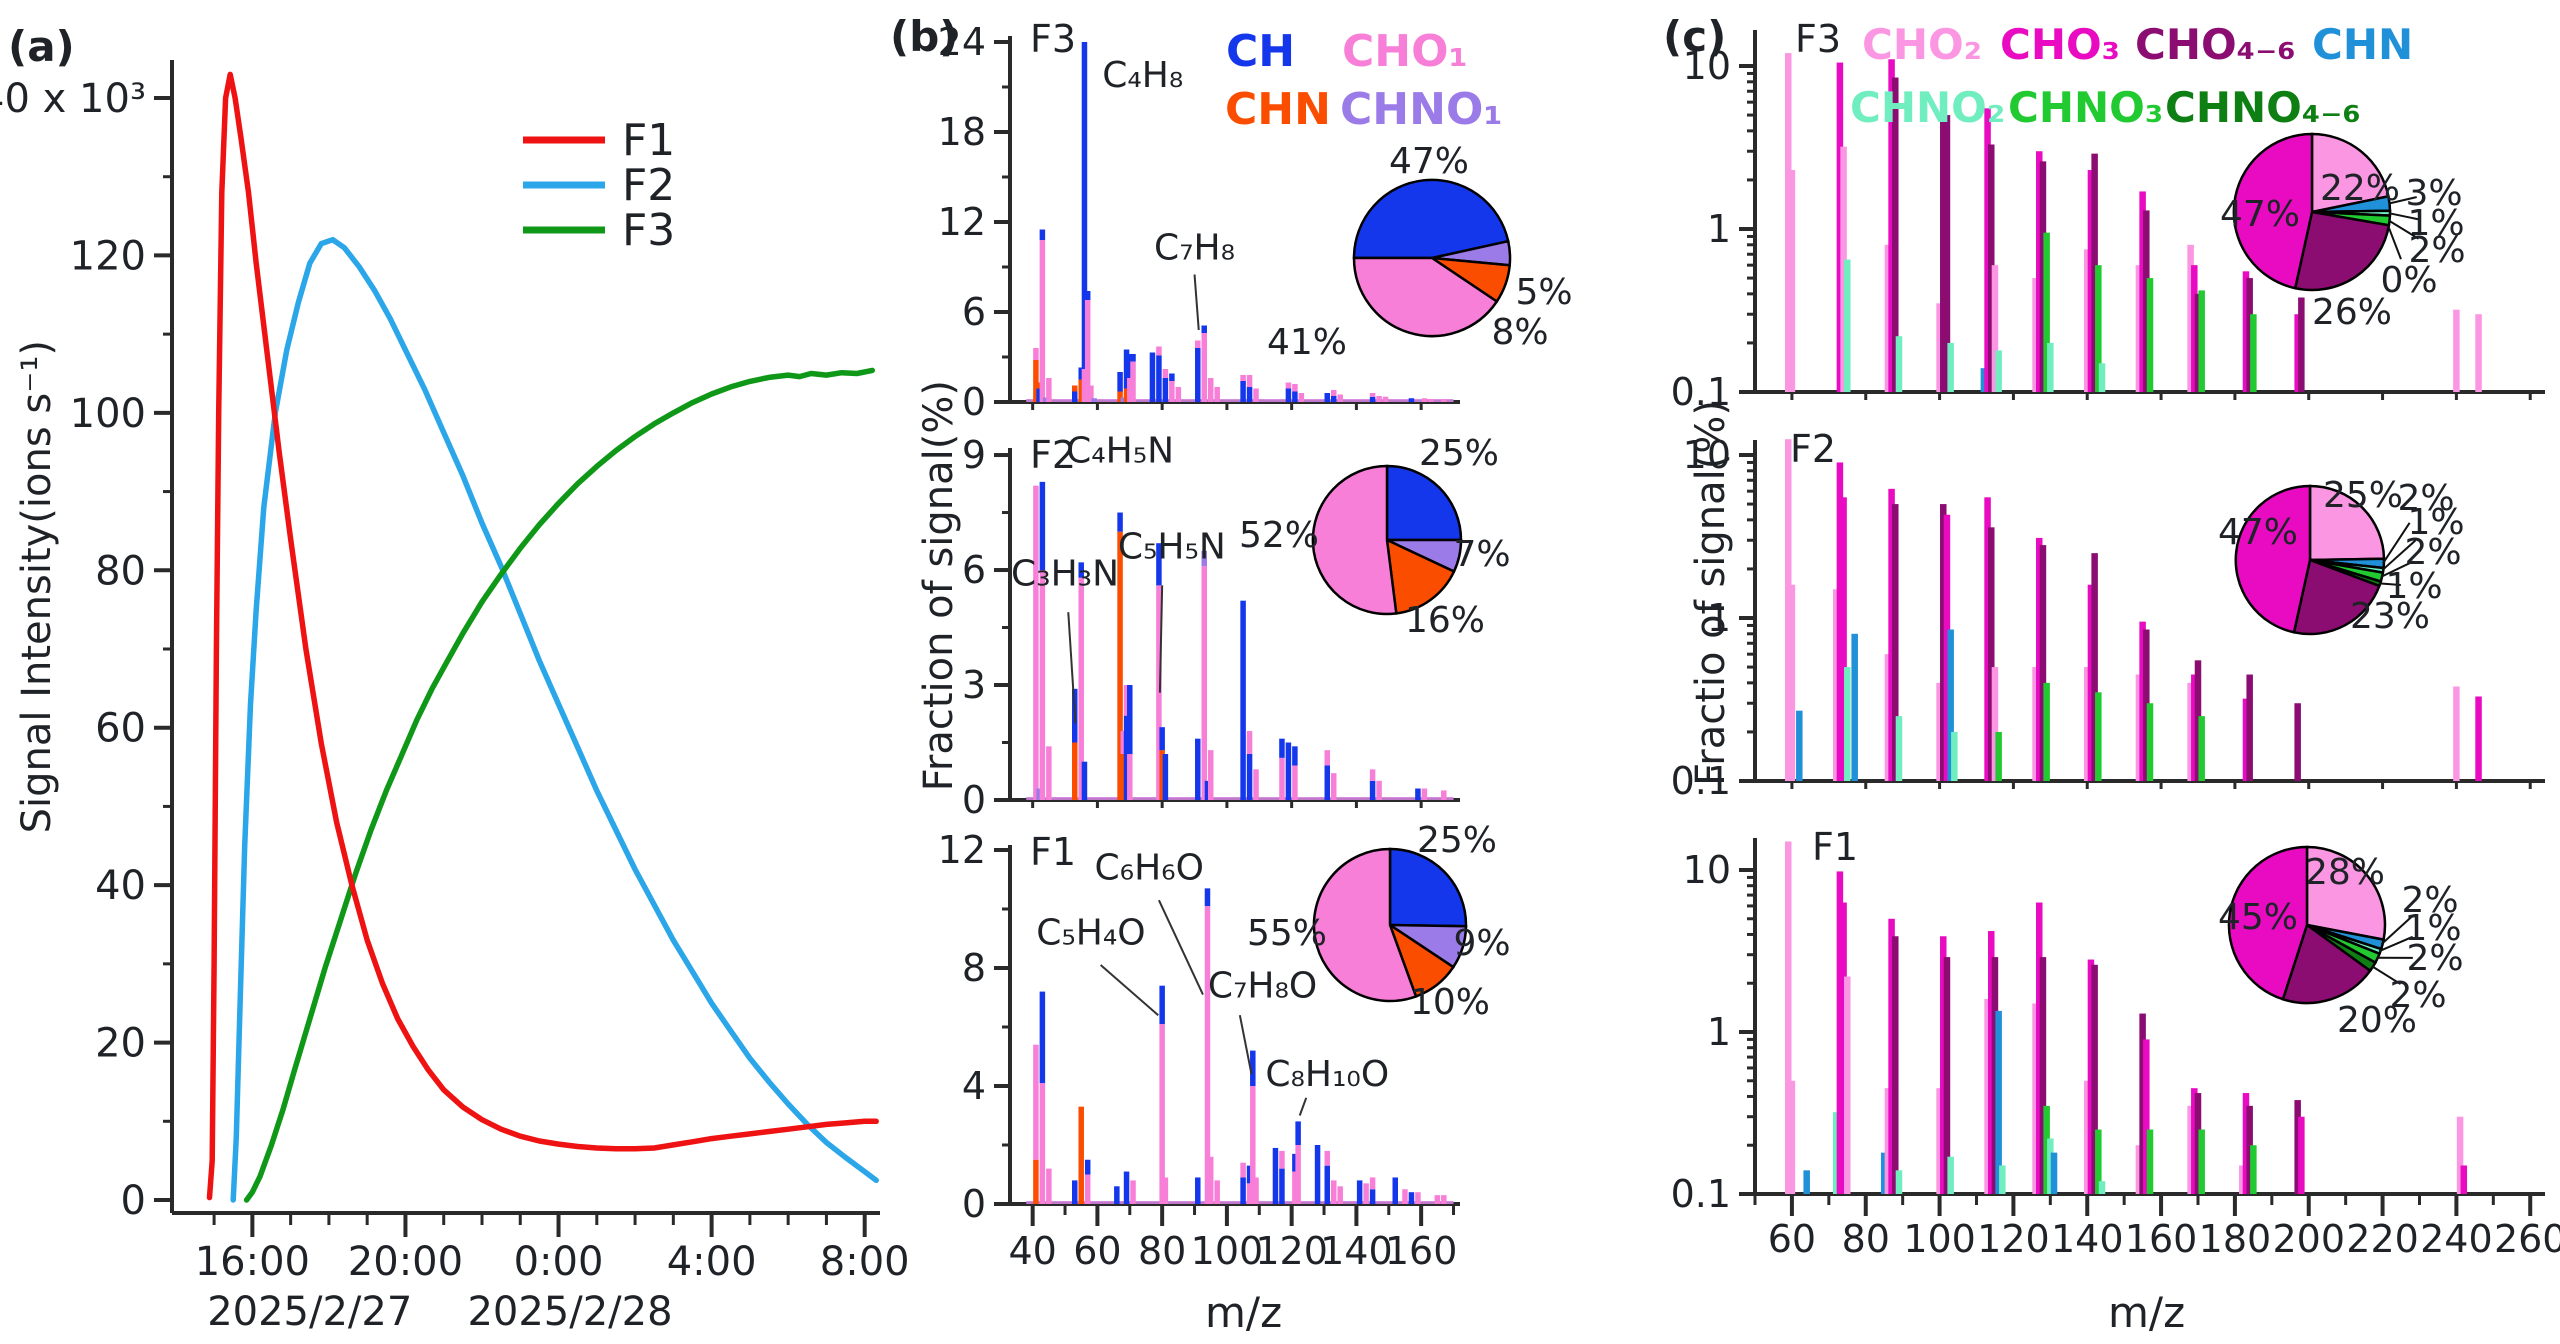 The image size is (2560, 1344). Describe the element at coordinates (2147, 1312) in the screenshot. I see `panel-c-xlabel: m/z` at that location.